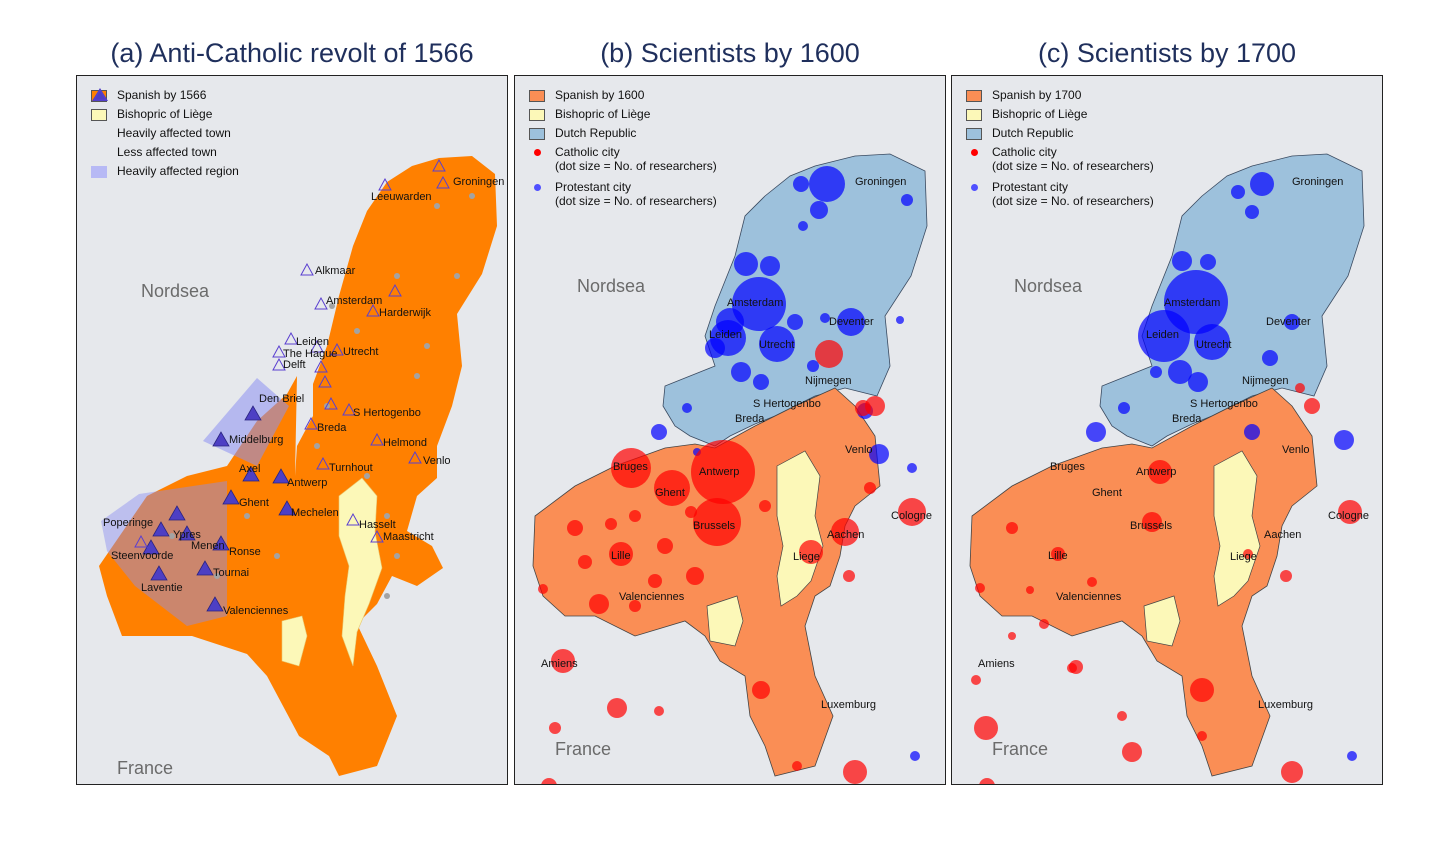  What do you see at coordinates (100, 95) in the screenshot?
I see `less-triangle-icon` at bounding box center [100, 95].